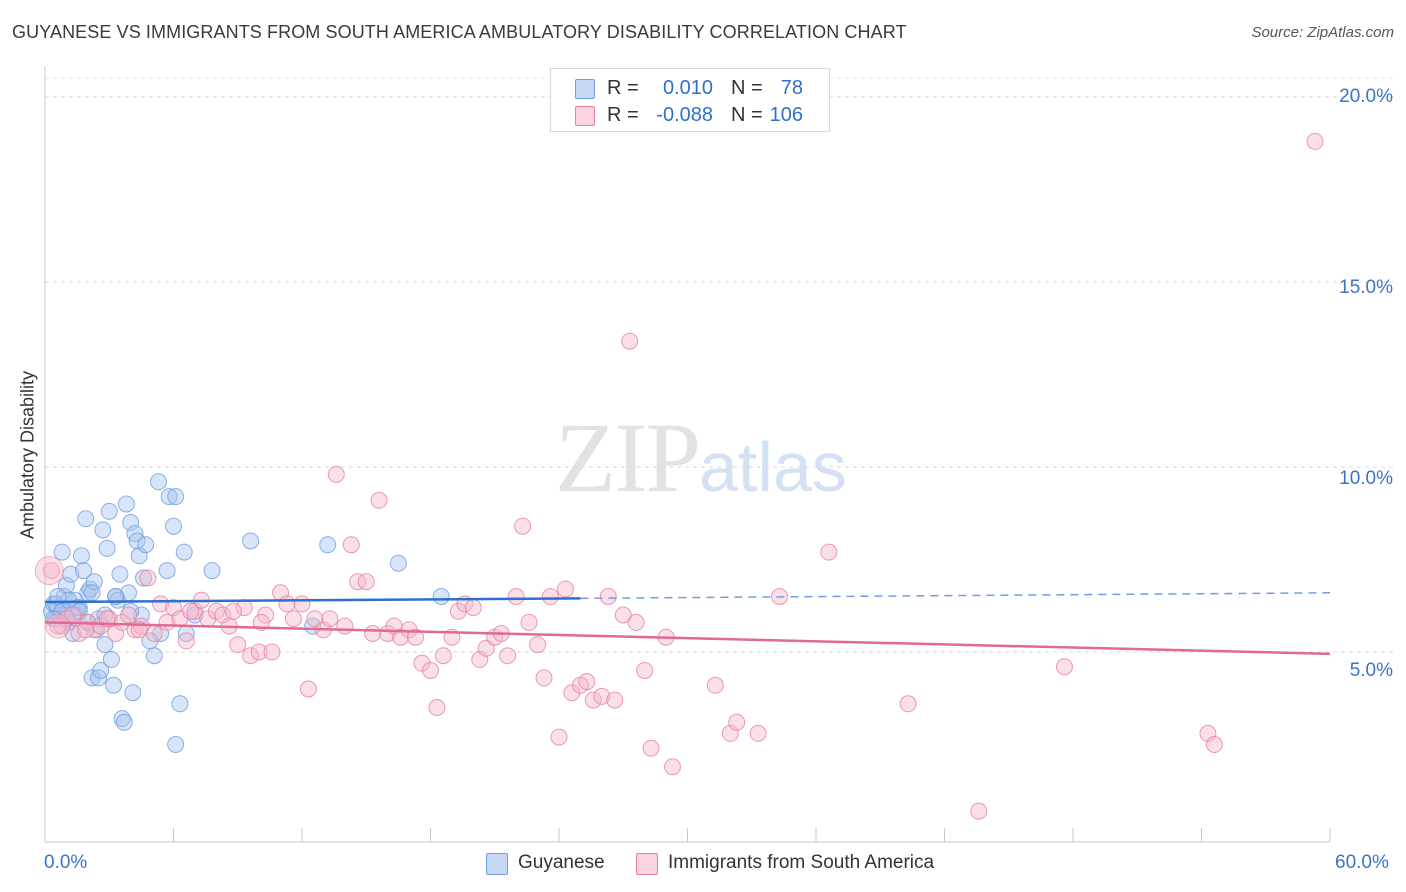  I want to click on immigrants-legend-label: Immigrants from South America, so click(801, 862).